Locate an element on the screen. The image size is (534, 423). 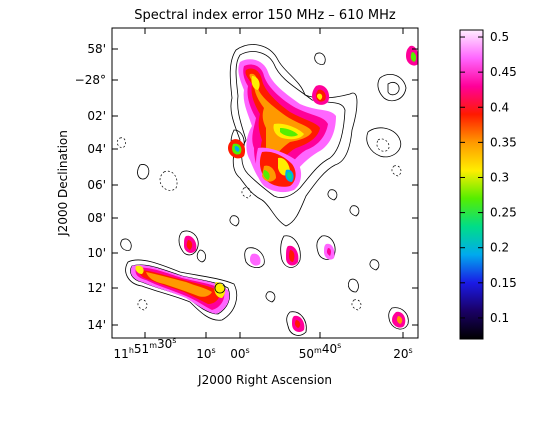
colorbar-tick-label: 0.5 is located at coordinates (499, 37).